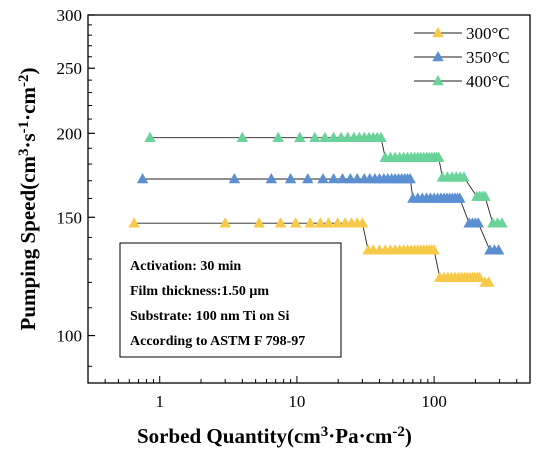 The height and width of the screenshot is (455, 550). I want to click on annotation-frame, so click(230, 300).